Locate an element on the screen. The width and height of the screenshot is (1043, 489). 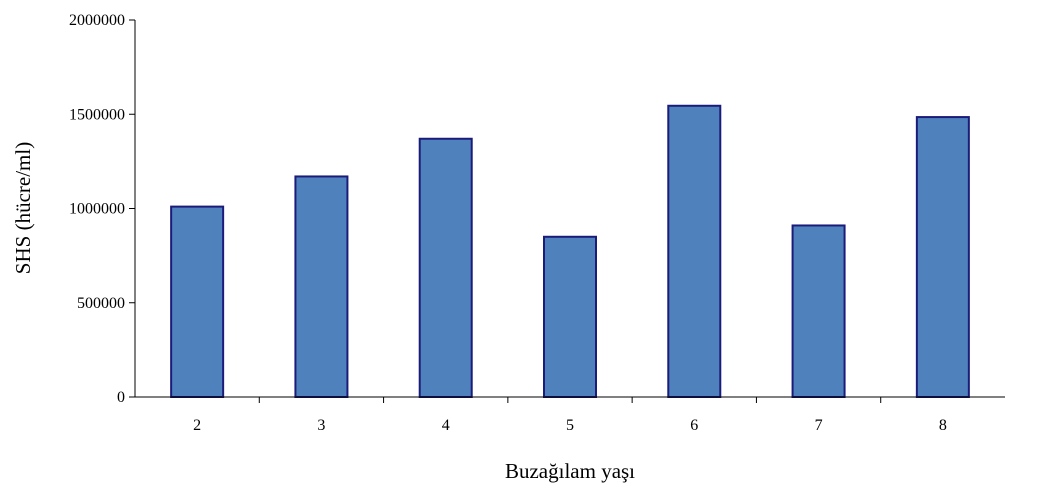
x-axis-ticks: 2 3 4 5 6 7 8 is located at coordinates (570, 415).